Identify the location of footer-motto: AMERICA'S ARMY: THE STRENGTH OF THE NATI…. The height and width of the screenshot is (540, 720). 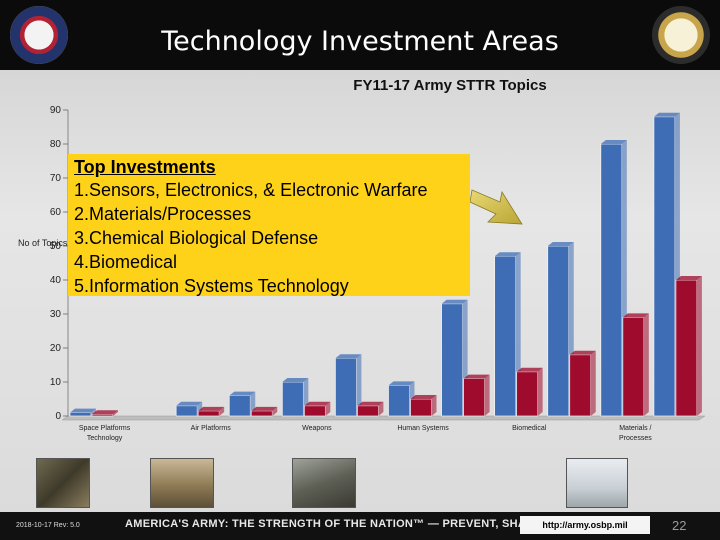
(348, 524).